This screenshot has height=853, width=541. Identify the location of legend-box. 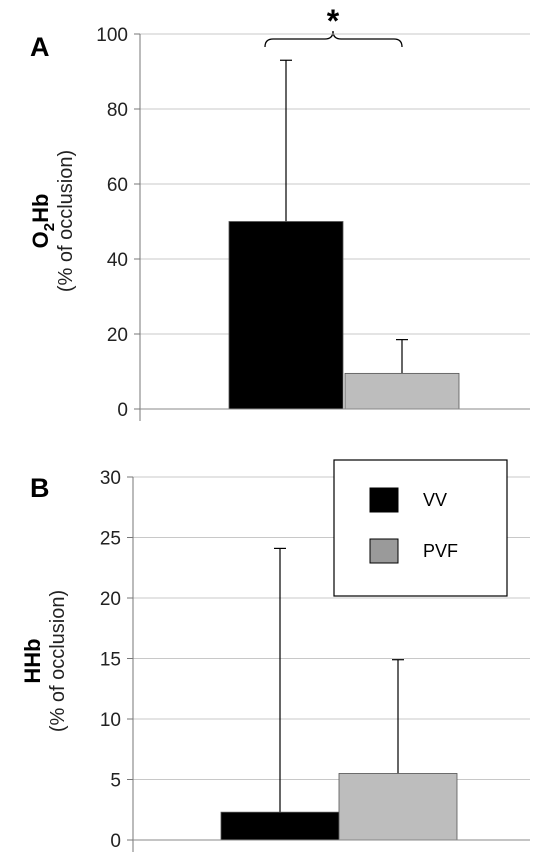
(420, 528).